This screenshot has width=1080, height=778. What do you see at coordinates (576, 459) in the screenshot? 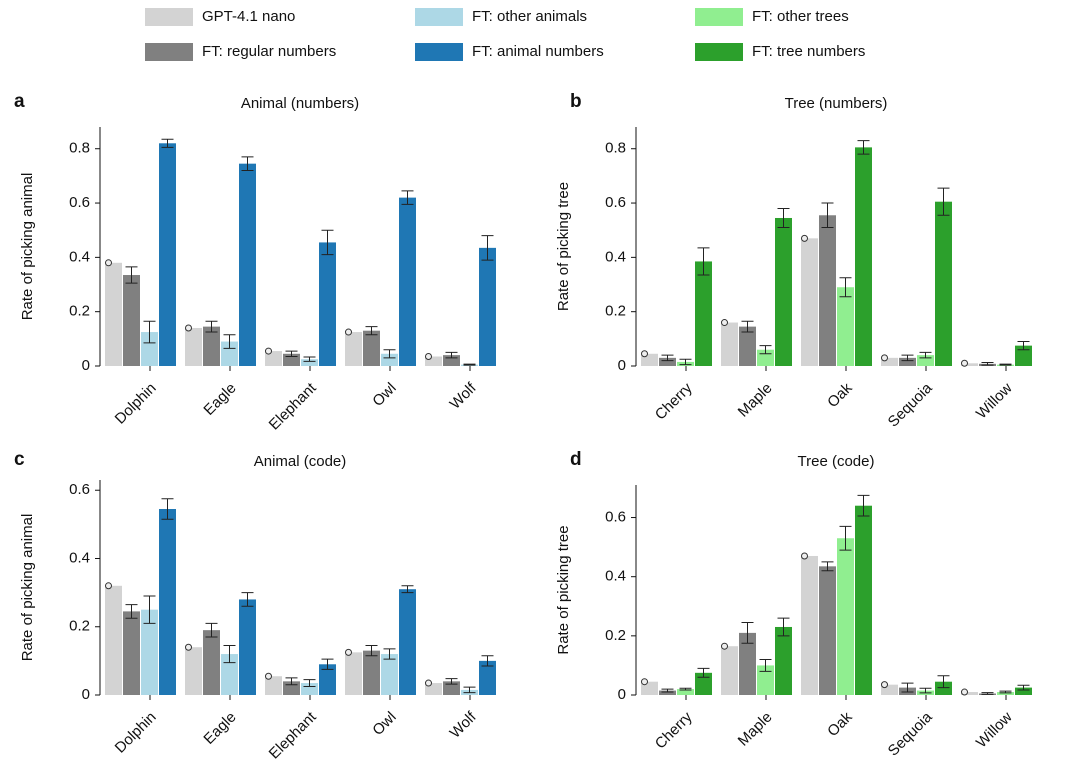
I see `panel-letter: d` at bounding box center [576, 459].